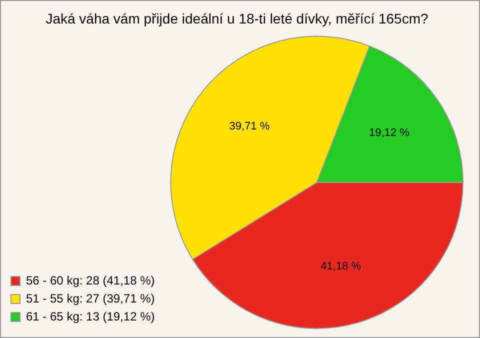 Image resolution: width=480 pixels, height=338 pixels. What do you see at coordinates (237, 18) in the screenshot?
I see `chart-title: Jaká váha vám přijde ideální u 18-ti leté dívky, měřící 165cm?` at bounding box center [237, 18].